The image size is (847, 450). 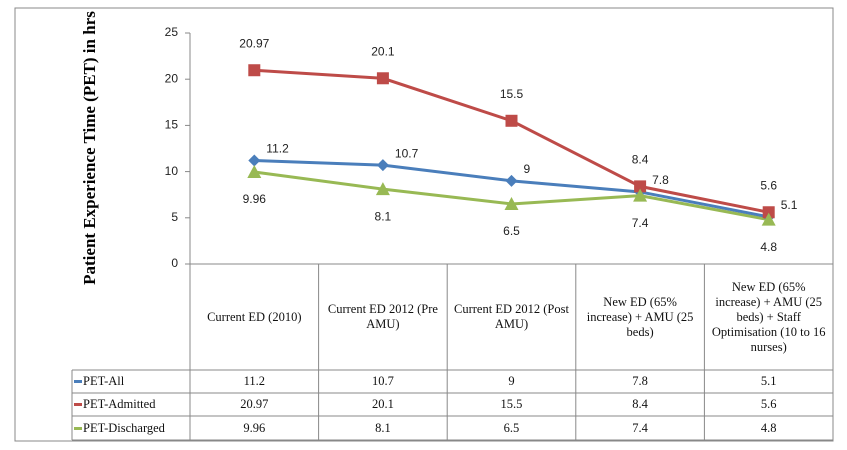 What do you see at coordinates (254, 316) in the screenshot?
I see `category-label: Current ED (2010)` at bounding box center [254, 316].